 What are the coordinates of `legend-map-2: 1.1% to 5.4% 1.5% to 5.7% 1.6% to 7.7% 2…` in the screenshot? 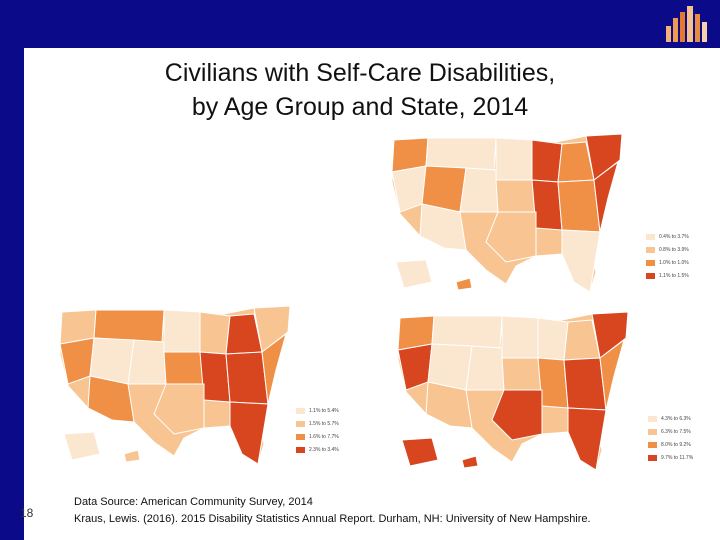 It's located at (317, 430).